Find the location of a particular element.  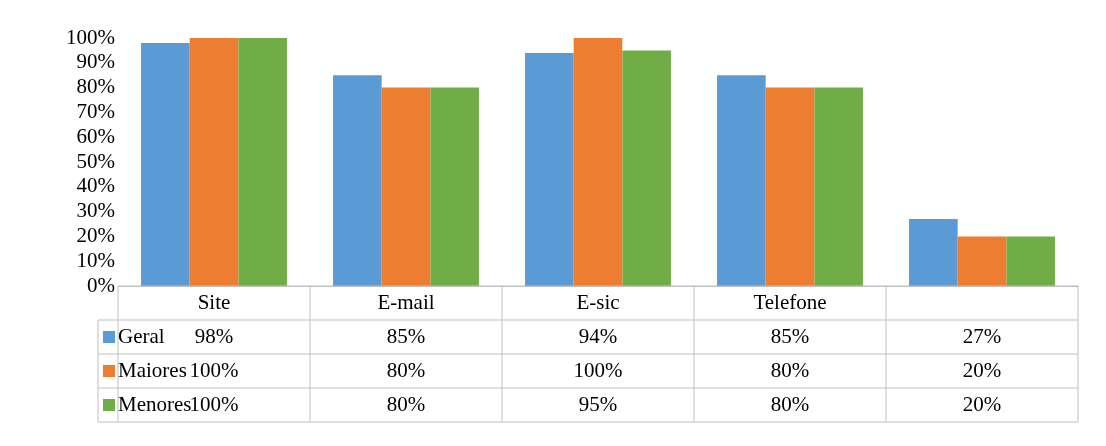

legend-label: Geral is located at coordinates (141, 335).